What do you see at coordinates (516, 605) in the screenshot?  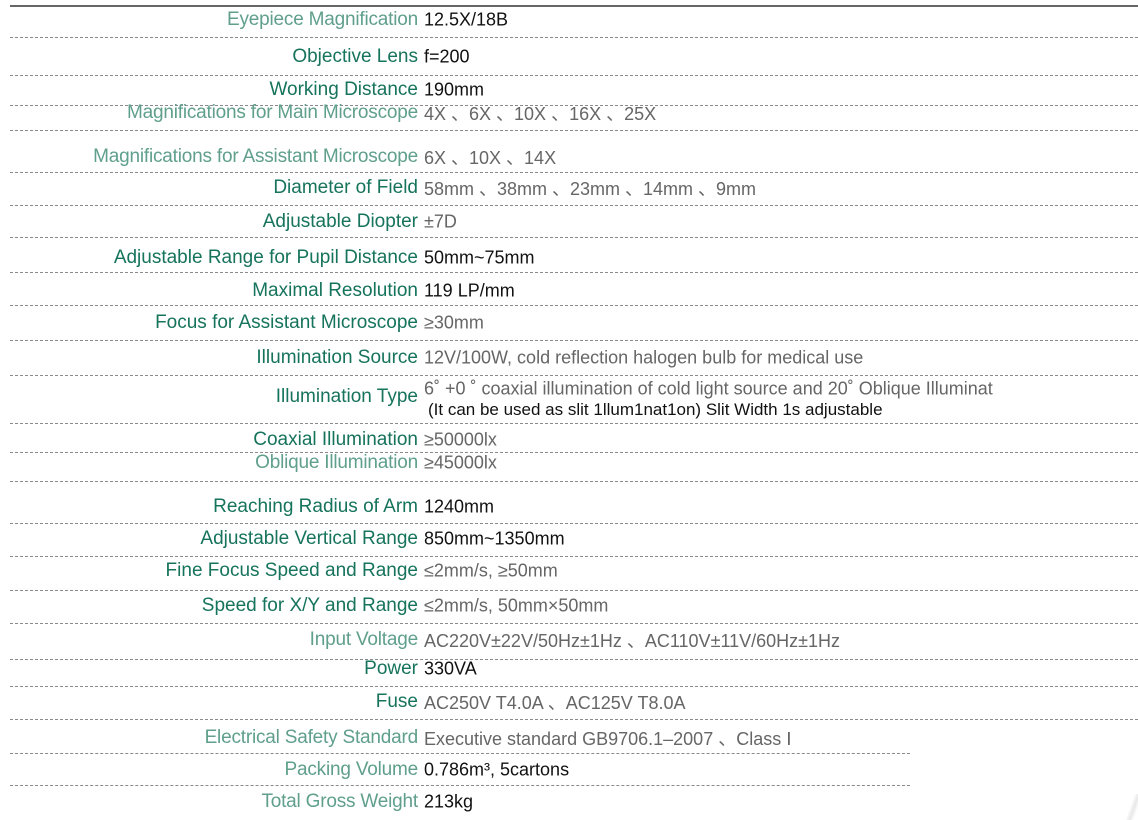 I see `spec-value: ≤2mm/s, 50mm×50mm` at bounding box center [516, 605].